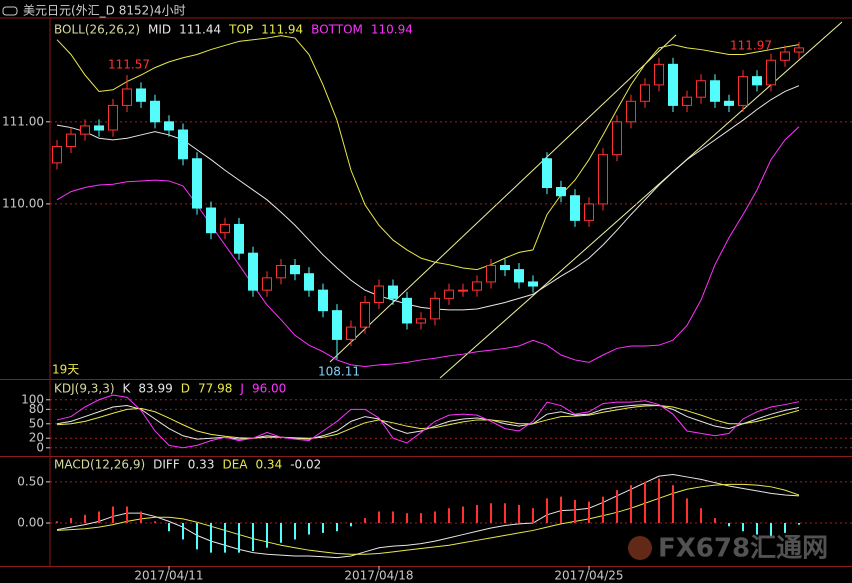 This screenshot has width=852, height=583. What do you see at coordinates (269, 389) in the screenshot?
I see `legend-value: 96.00` at bounding box center [269, 389].